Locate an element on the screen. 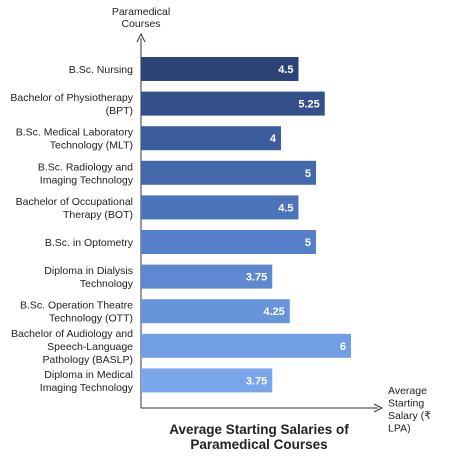  category-label: B.Sc. Nursing is located at coordinates (101, 70).